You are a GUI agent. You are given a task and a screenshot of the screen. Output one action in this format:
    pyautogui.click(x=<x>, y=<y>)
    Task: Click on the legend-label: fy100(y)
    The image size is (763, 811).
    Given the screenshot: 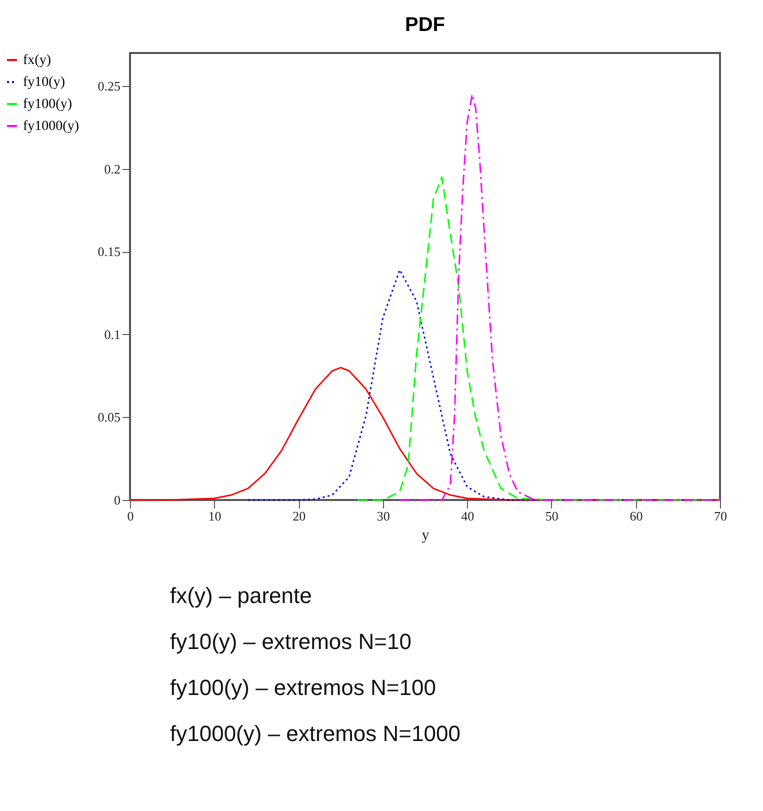 What is the action you would take?
    pyautogui.click(x=47, y=104)
    